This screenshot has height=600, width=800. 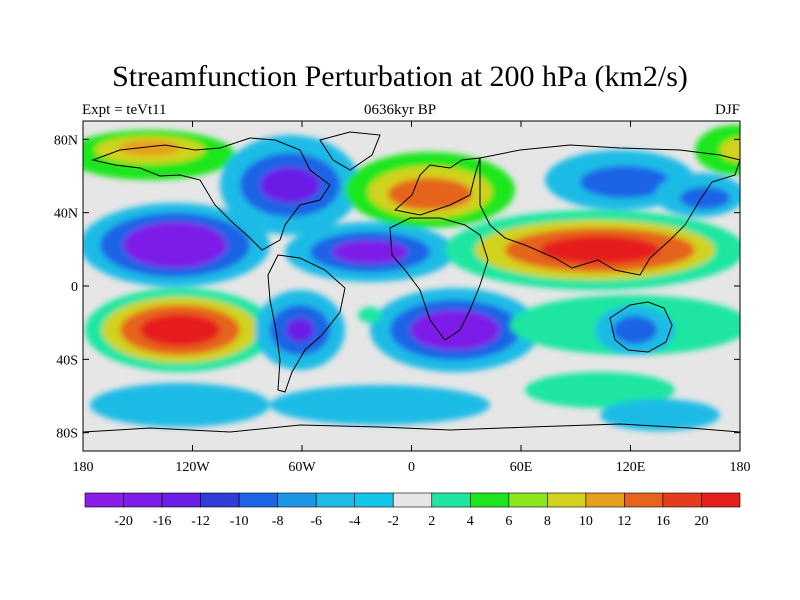 What do you see at coordinates (66, 140) in the screenshot?
I see `y-tick-label: 80N` at bounding box center [66, 140].